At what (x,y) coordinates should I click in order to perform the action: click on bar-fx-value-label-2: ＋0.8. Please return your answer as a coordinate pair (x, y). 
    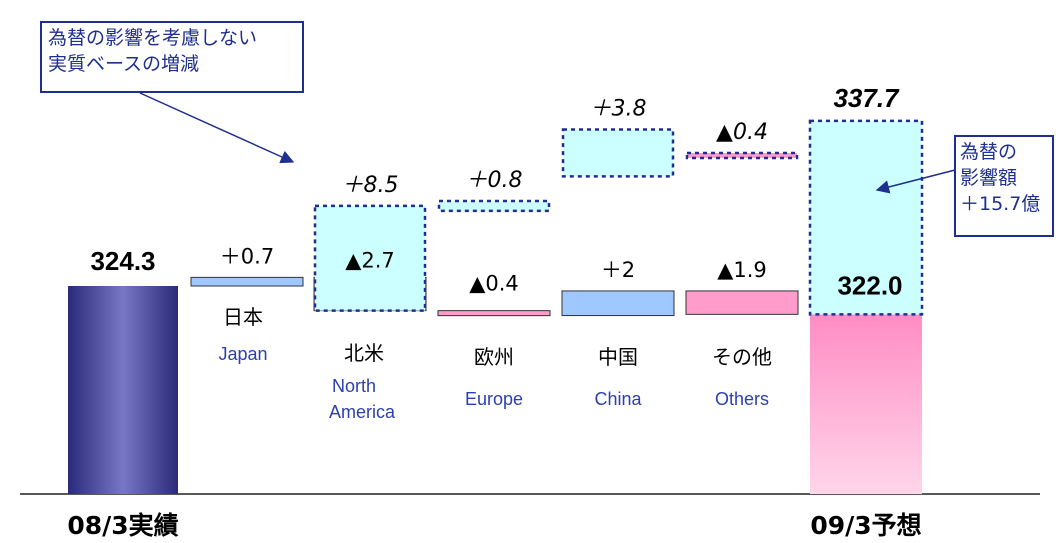
    Looking at the image, I should click on (494, 180).